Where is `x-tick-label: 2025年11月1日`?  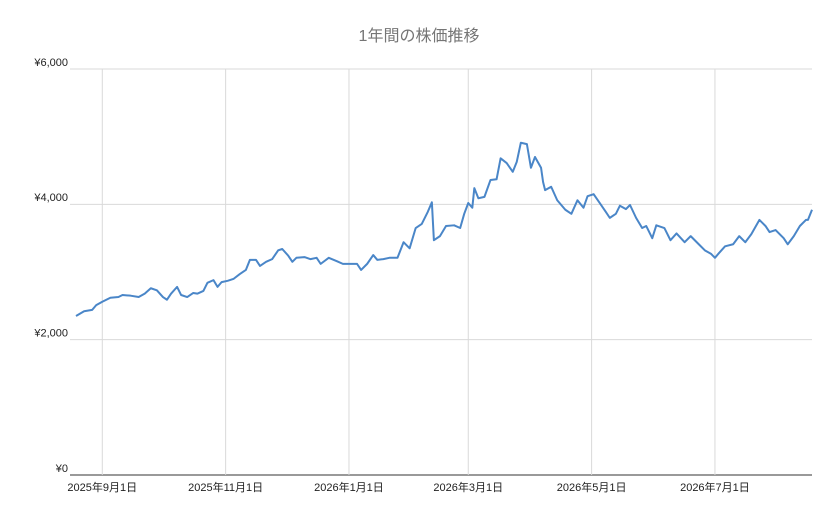
x-tick-label: 2025年11月1日 is located at coordinates (225, 487).